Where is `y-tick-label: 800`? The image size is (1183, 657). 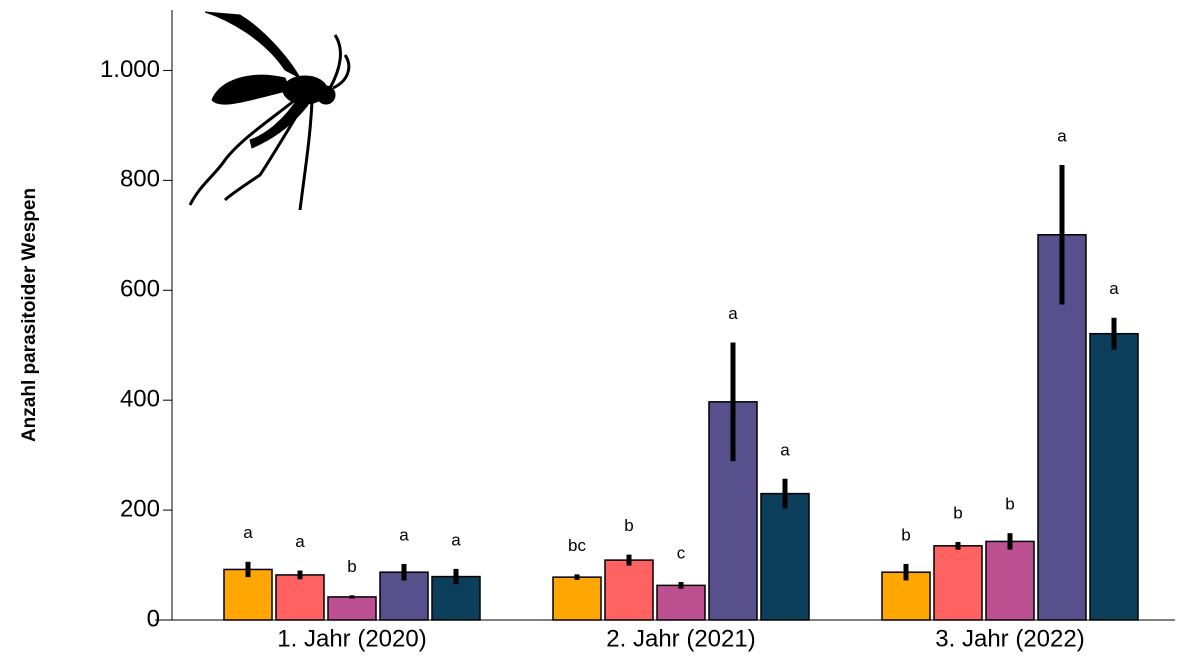 y-tick-label: 800 is located at coordinates (140, 179).